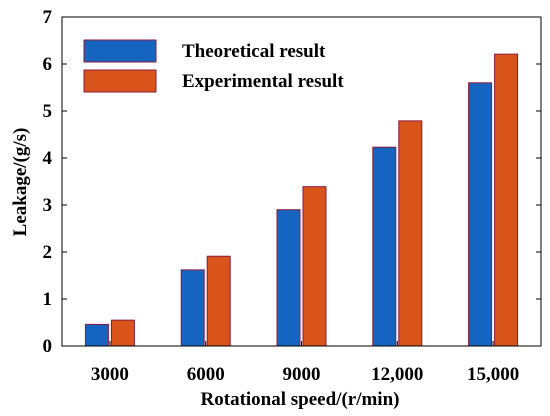 The image size is (550, 416). Describe the element at coordinates (254, 51) in the screenshot. I see `legend-label-theoretical: Theoretical result` at that location.